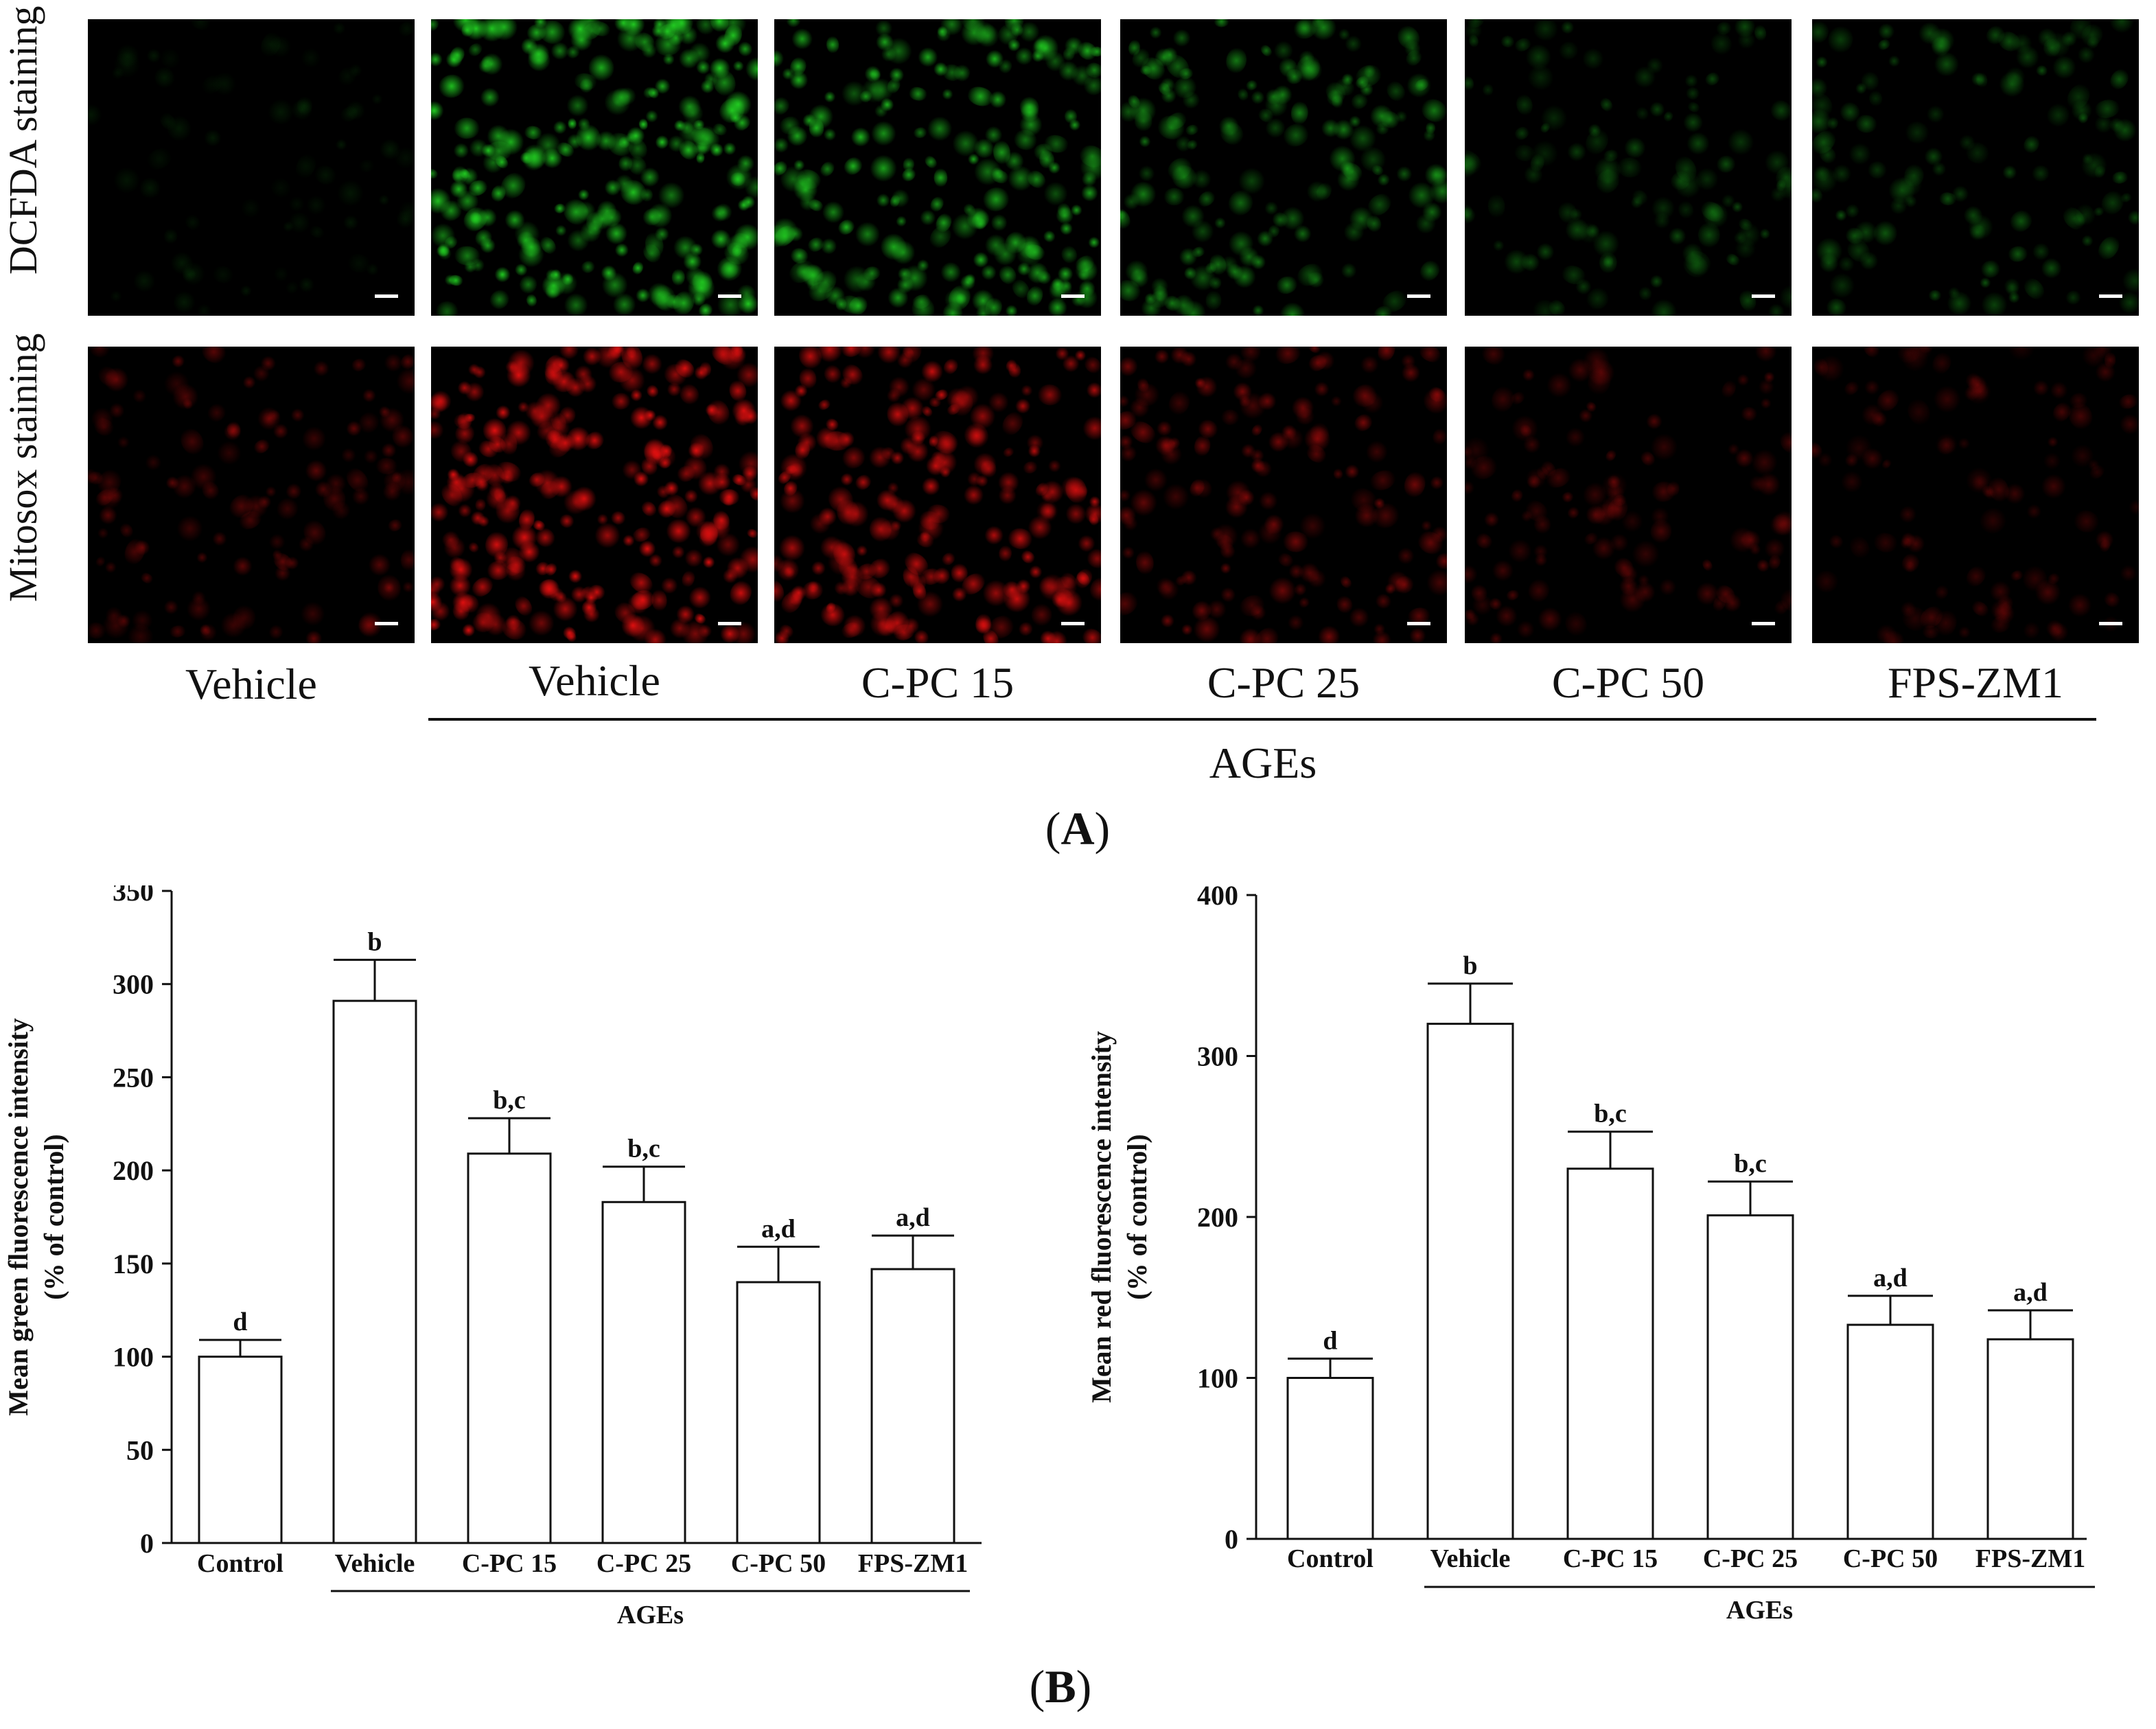 This screenshot has width=2156, height=1729. I want to click on panel-b-label: (B), so click(1061, 1686).